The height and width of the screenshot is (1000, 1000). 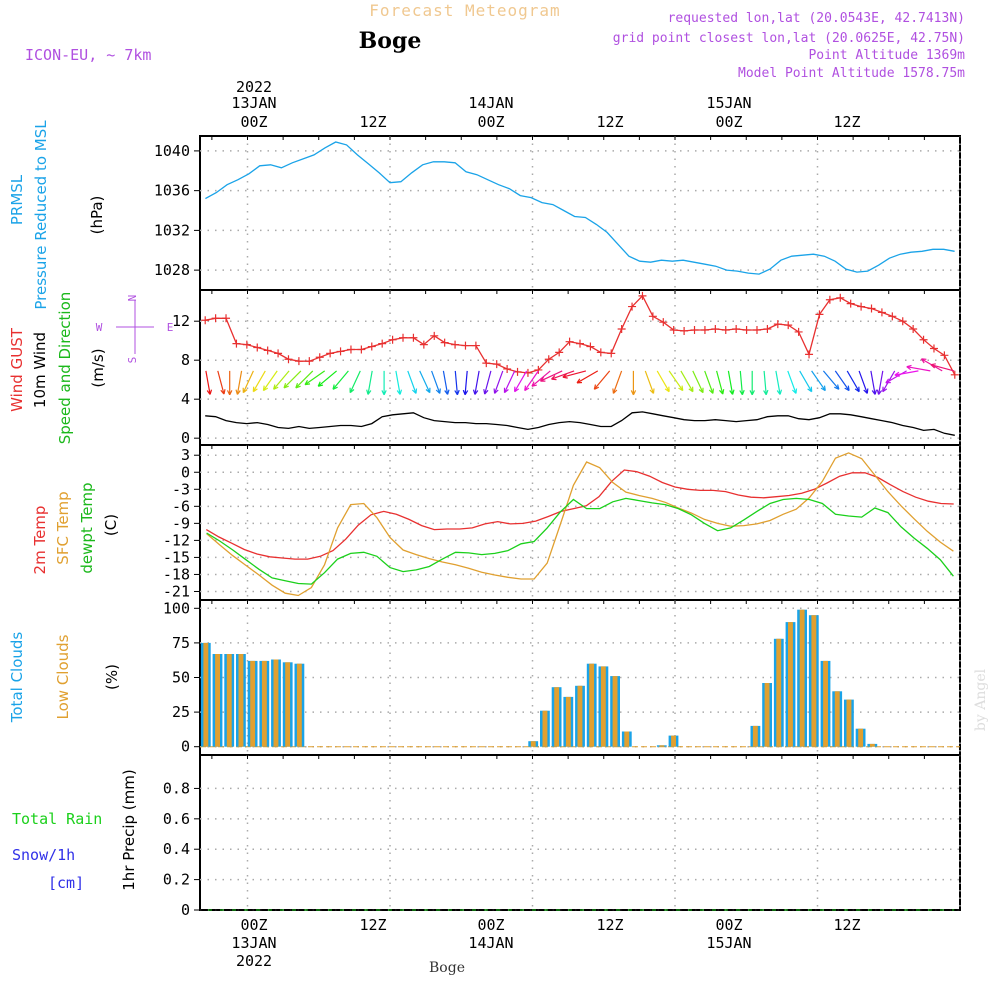 What do you see at coordinates (580, 541) in the screenshot?
I see `dewpt-line` at bounding box center [580, 541].